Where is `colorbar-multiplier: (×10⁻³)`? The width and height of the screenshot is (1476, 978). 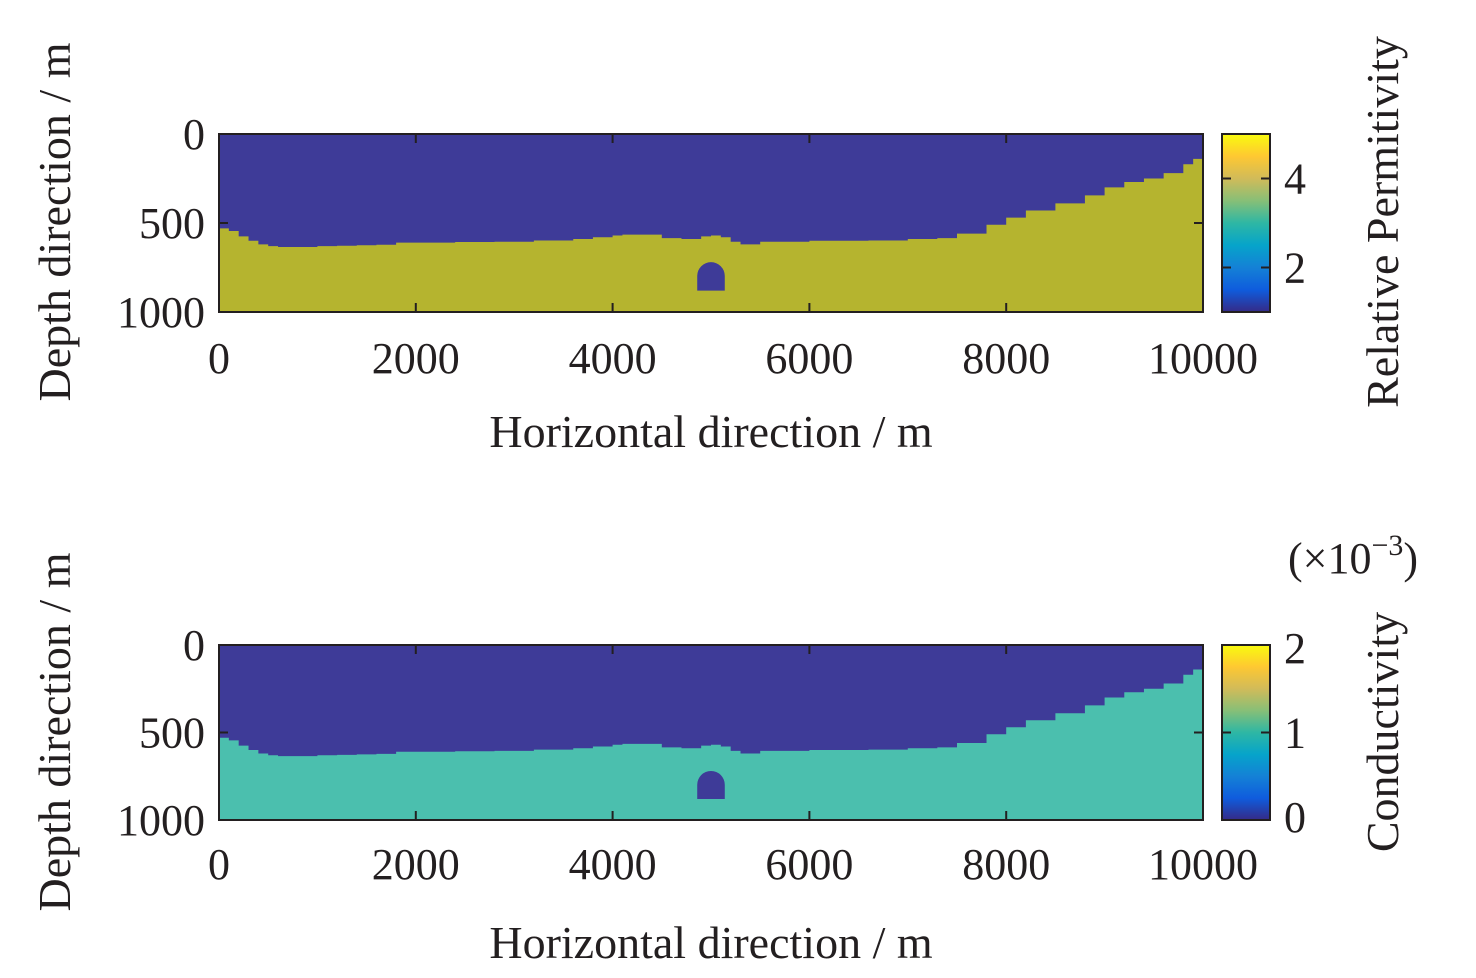 colorbar-multiplier: (×10⁻³) is located at coordinates (1353, 556).